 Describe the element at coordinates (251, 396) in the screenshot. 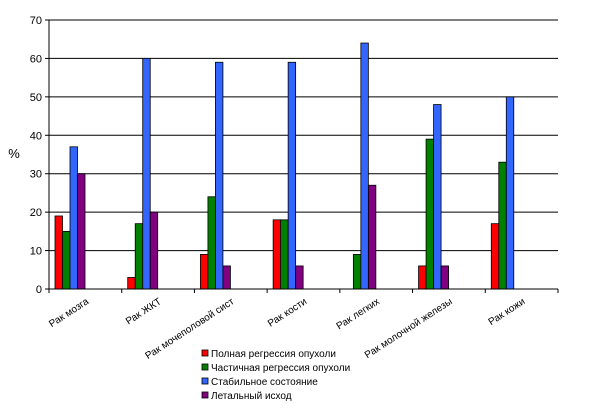

I see `legend-label: Летальный исход` at that location.